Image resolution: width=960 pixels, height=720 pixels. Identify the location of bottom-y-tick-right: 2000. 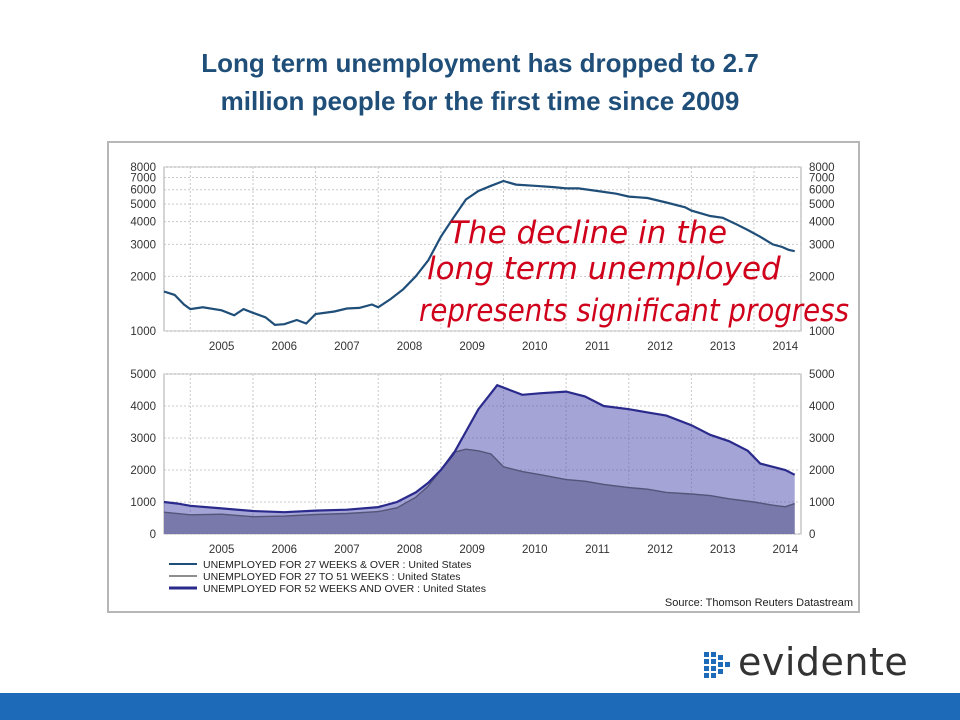
(822, 471).